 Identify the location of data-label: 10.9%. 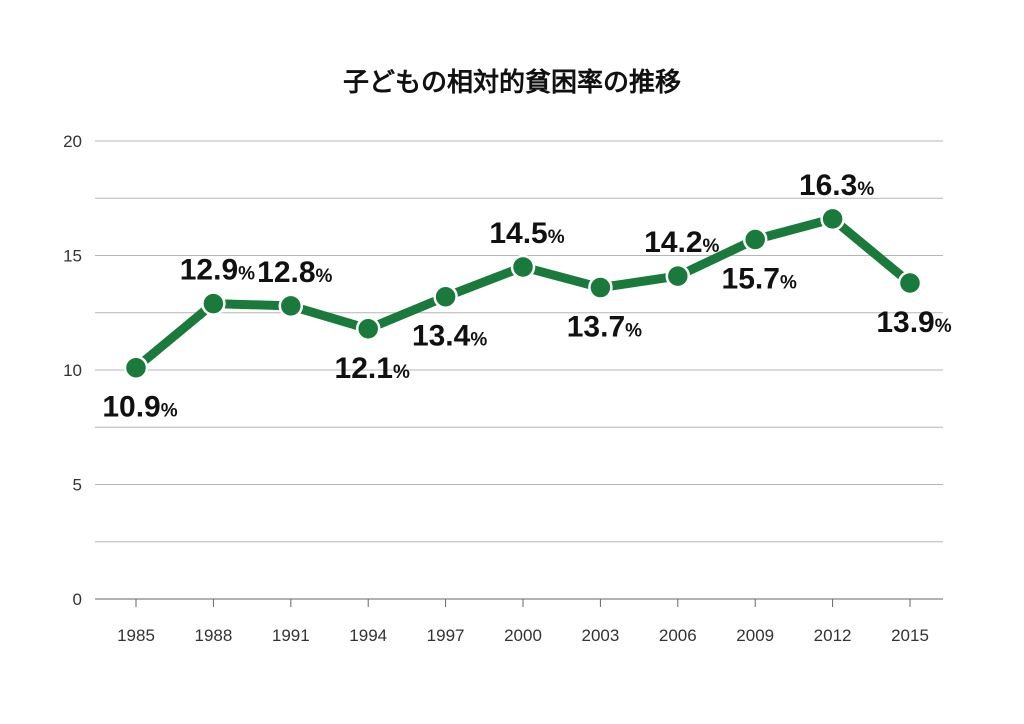
(139, 407).